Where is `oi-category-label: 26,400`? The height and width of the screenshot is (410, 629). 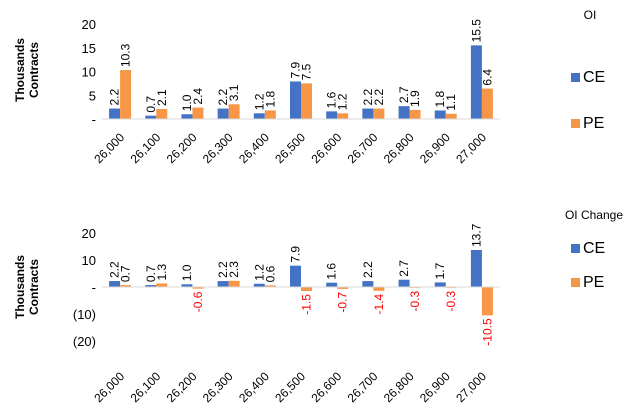 oi-category-label: 26,400 is located at coordinates (254, 148).